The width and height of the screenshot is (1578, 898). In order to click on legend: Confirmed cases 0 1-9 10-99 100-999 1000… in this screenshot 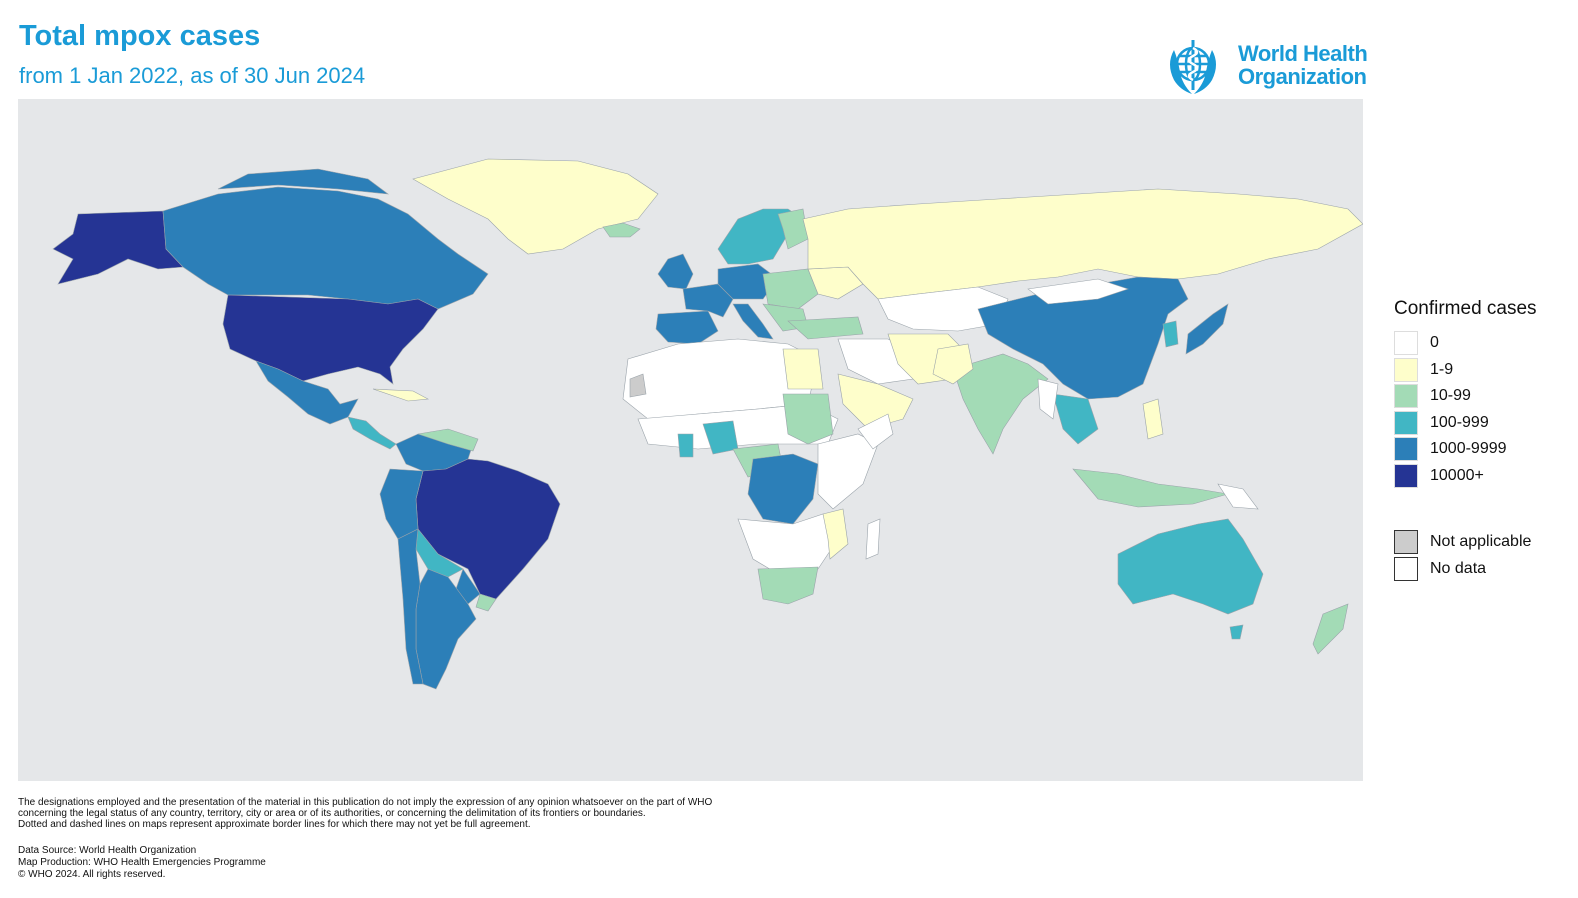, I will do `click(1479, 393)`.